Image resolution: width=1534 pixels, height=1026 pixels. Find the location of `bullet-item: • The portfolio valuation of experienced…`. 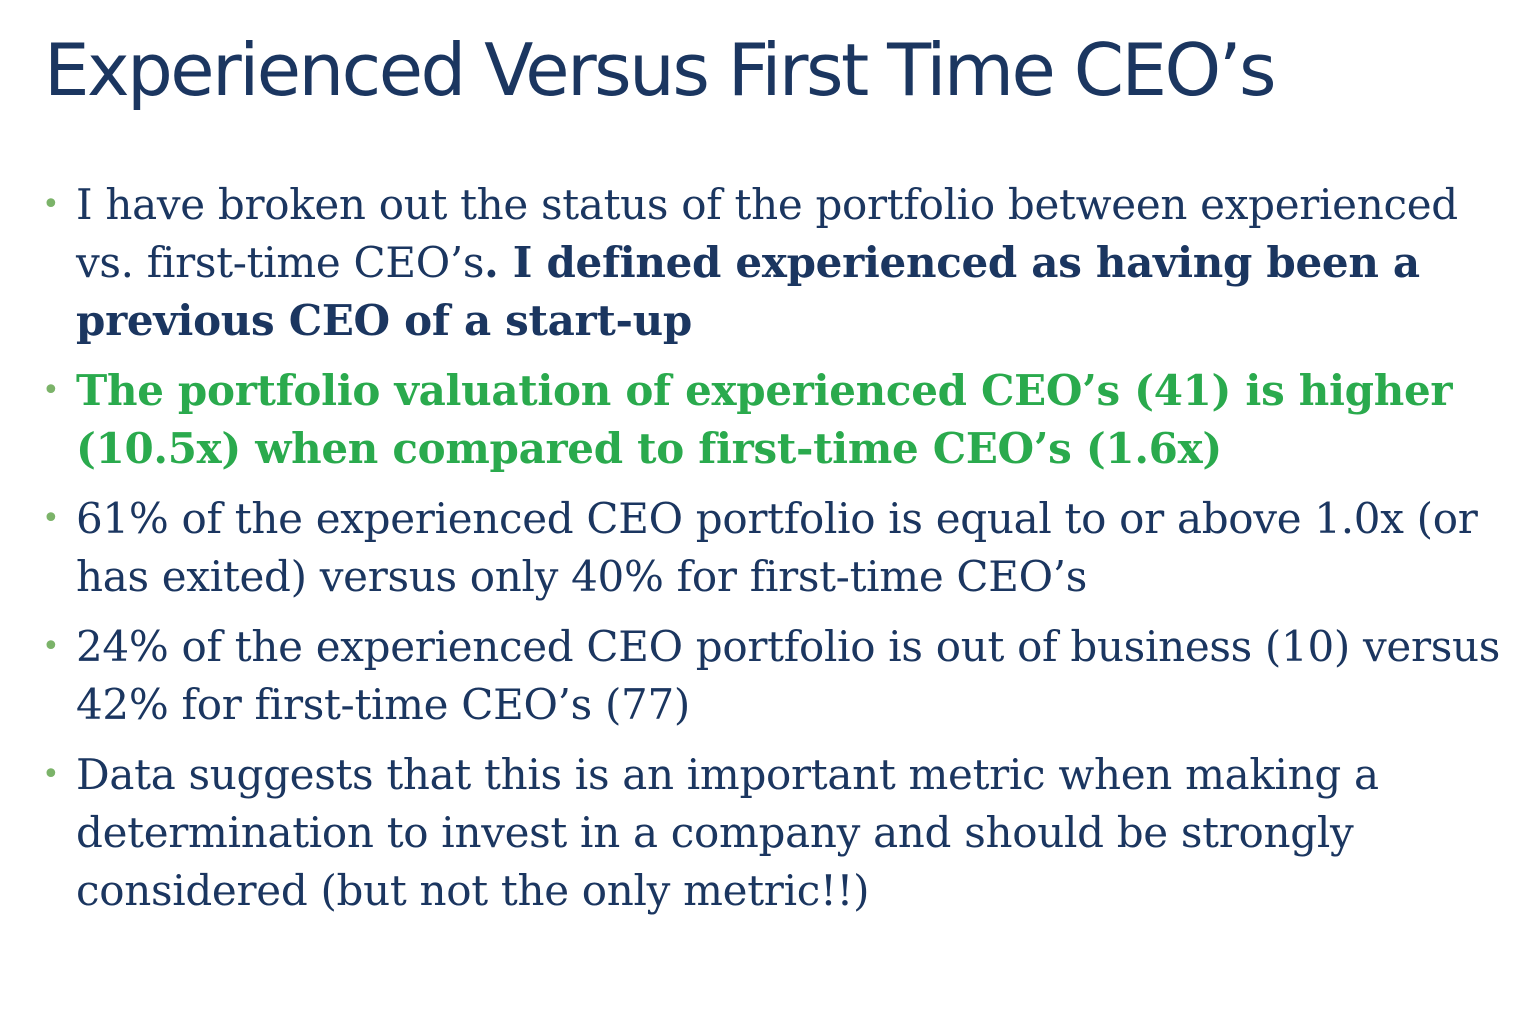

bullet-item: • The portfolio valuation of experienced… is located at coordinates (773, 420).